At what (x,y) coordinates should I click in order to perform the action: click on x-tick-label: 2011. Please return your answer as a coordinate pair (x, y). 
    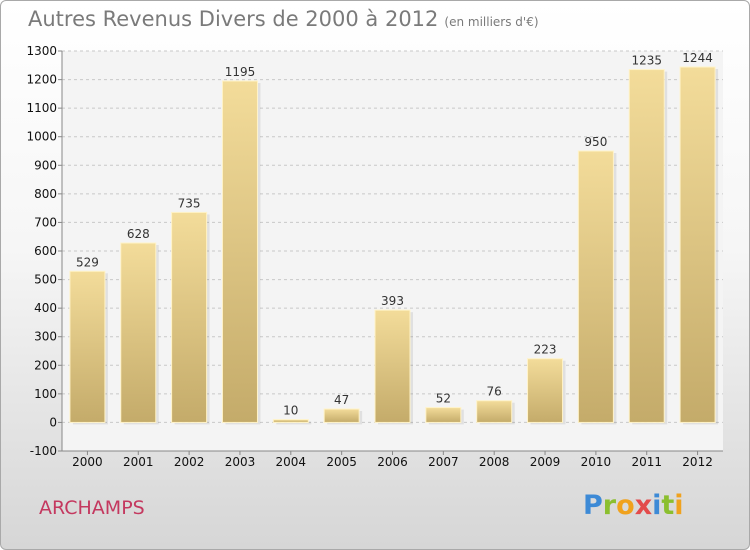
    Looking at the image, I should click on (646, 462).